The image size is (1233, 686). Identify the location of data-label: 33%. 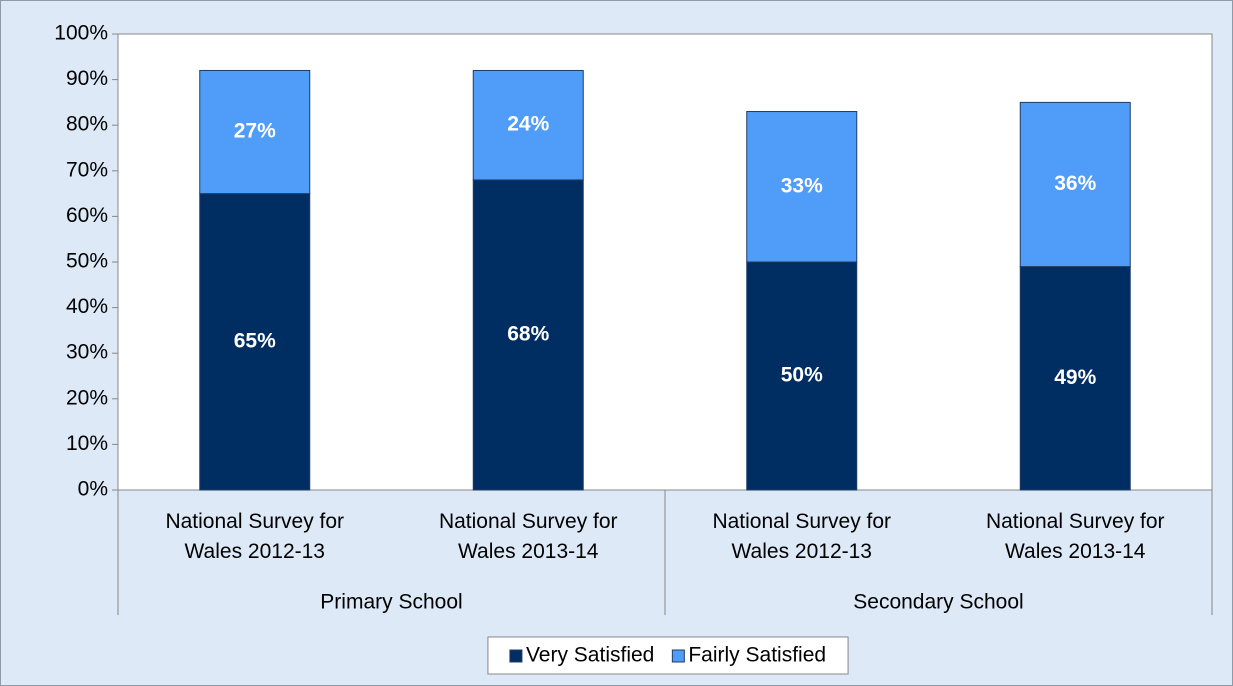
(802, 185).